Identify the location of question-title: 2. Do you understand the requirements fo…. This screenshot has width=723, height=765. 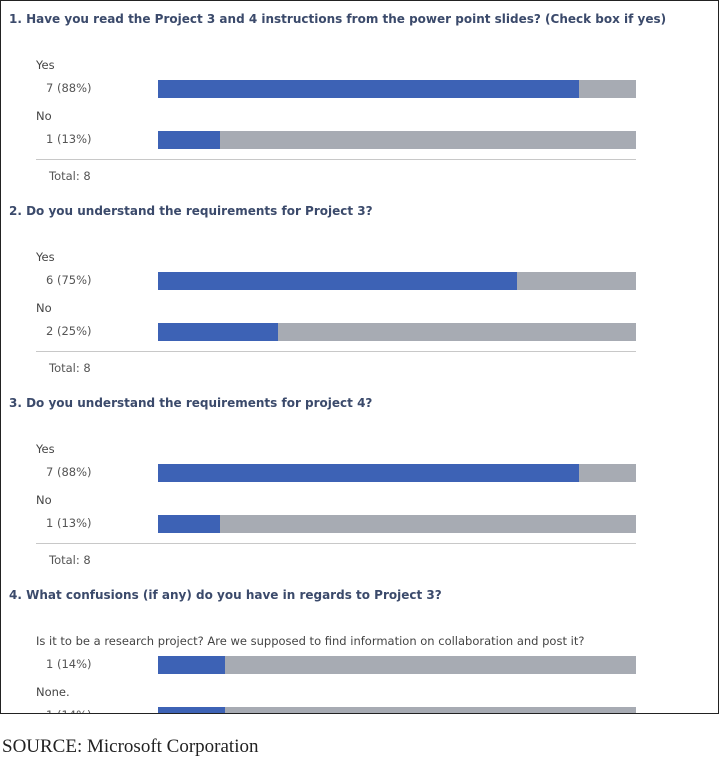
(191, 211).